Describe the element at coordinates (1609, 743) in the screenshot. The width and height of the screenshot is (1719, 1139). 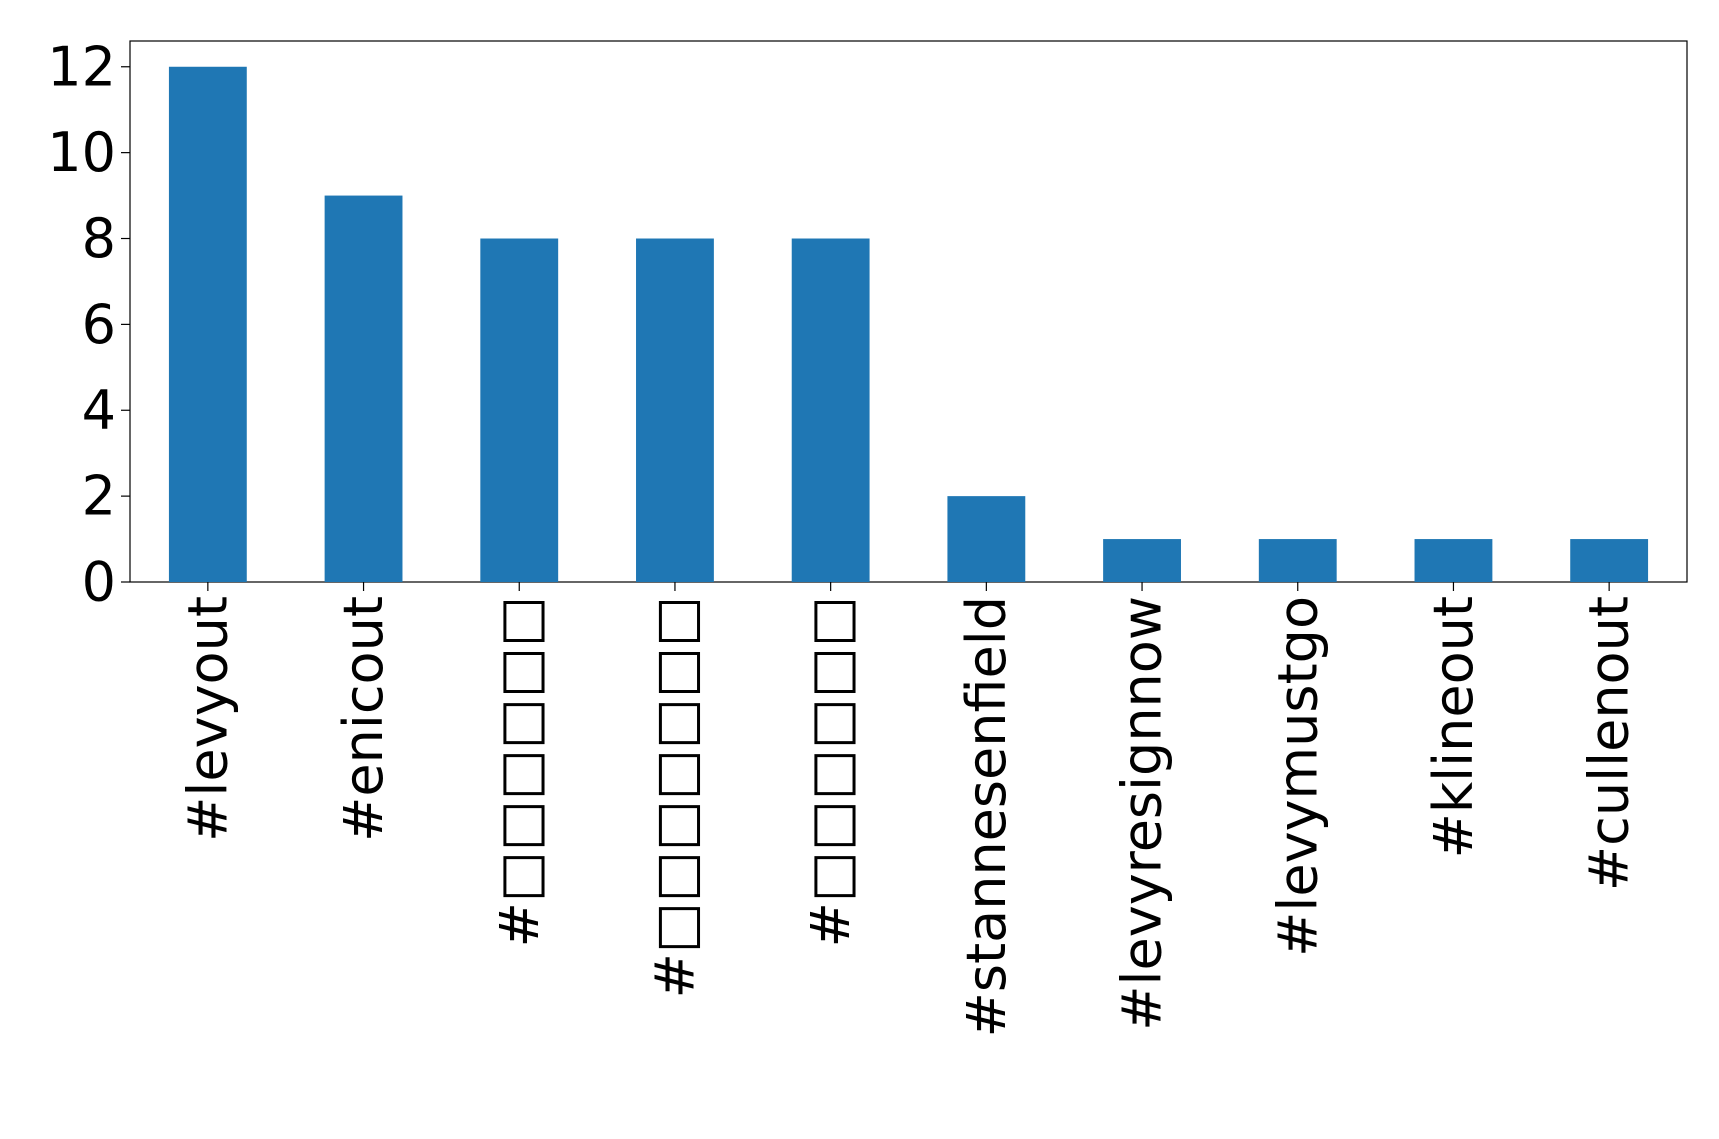
I see `x-tick-label: #cullenout` at that location.